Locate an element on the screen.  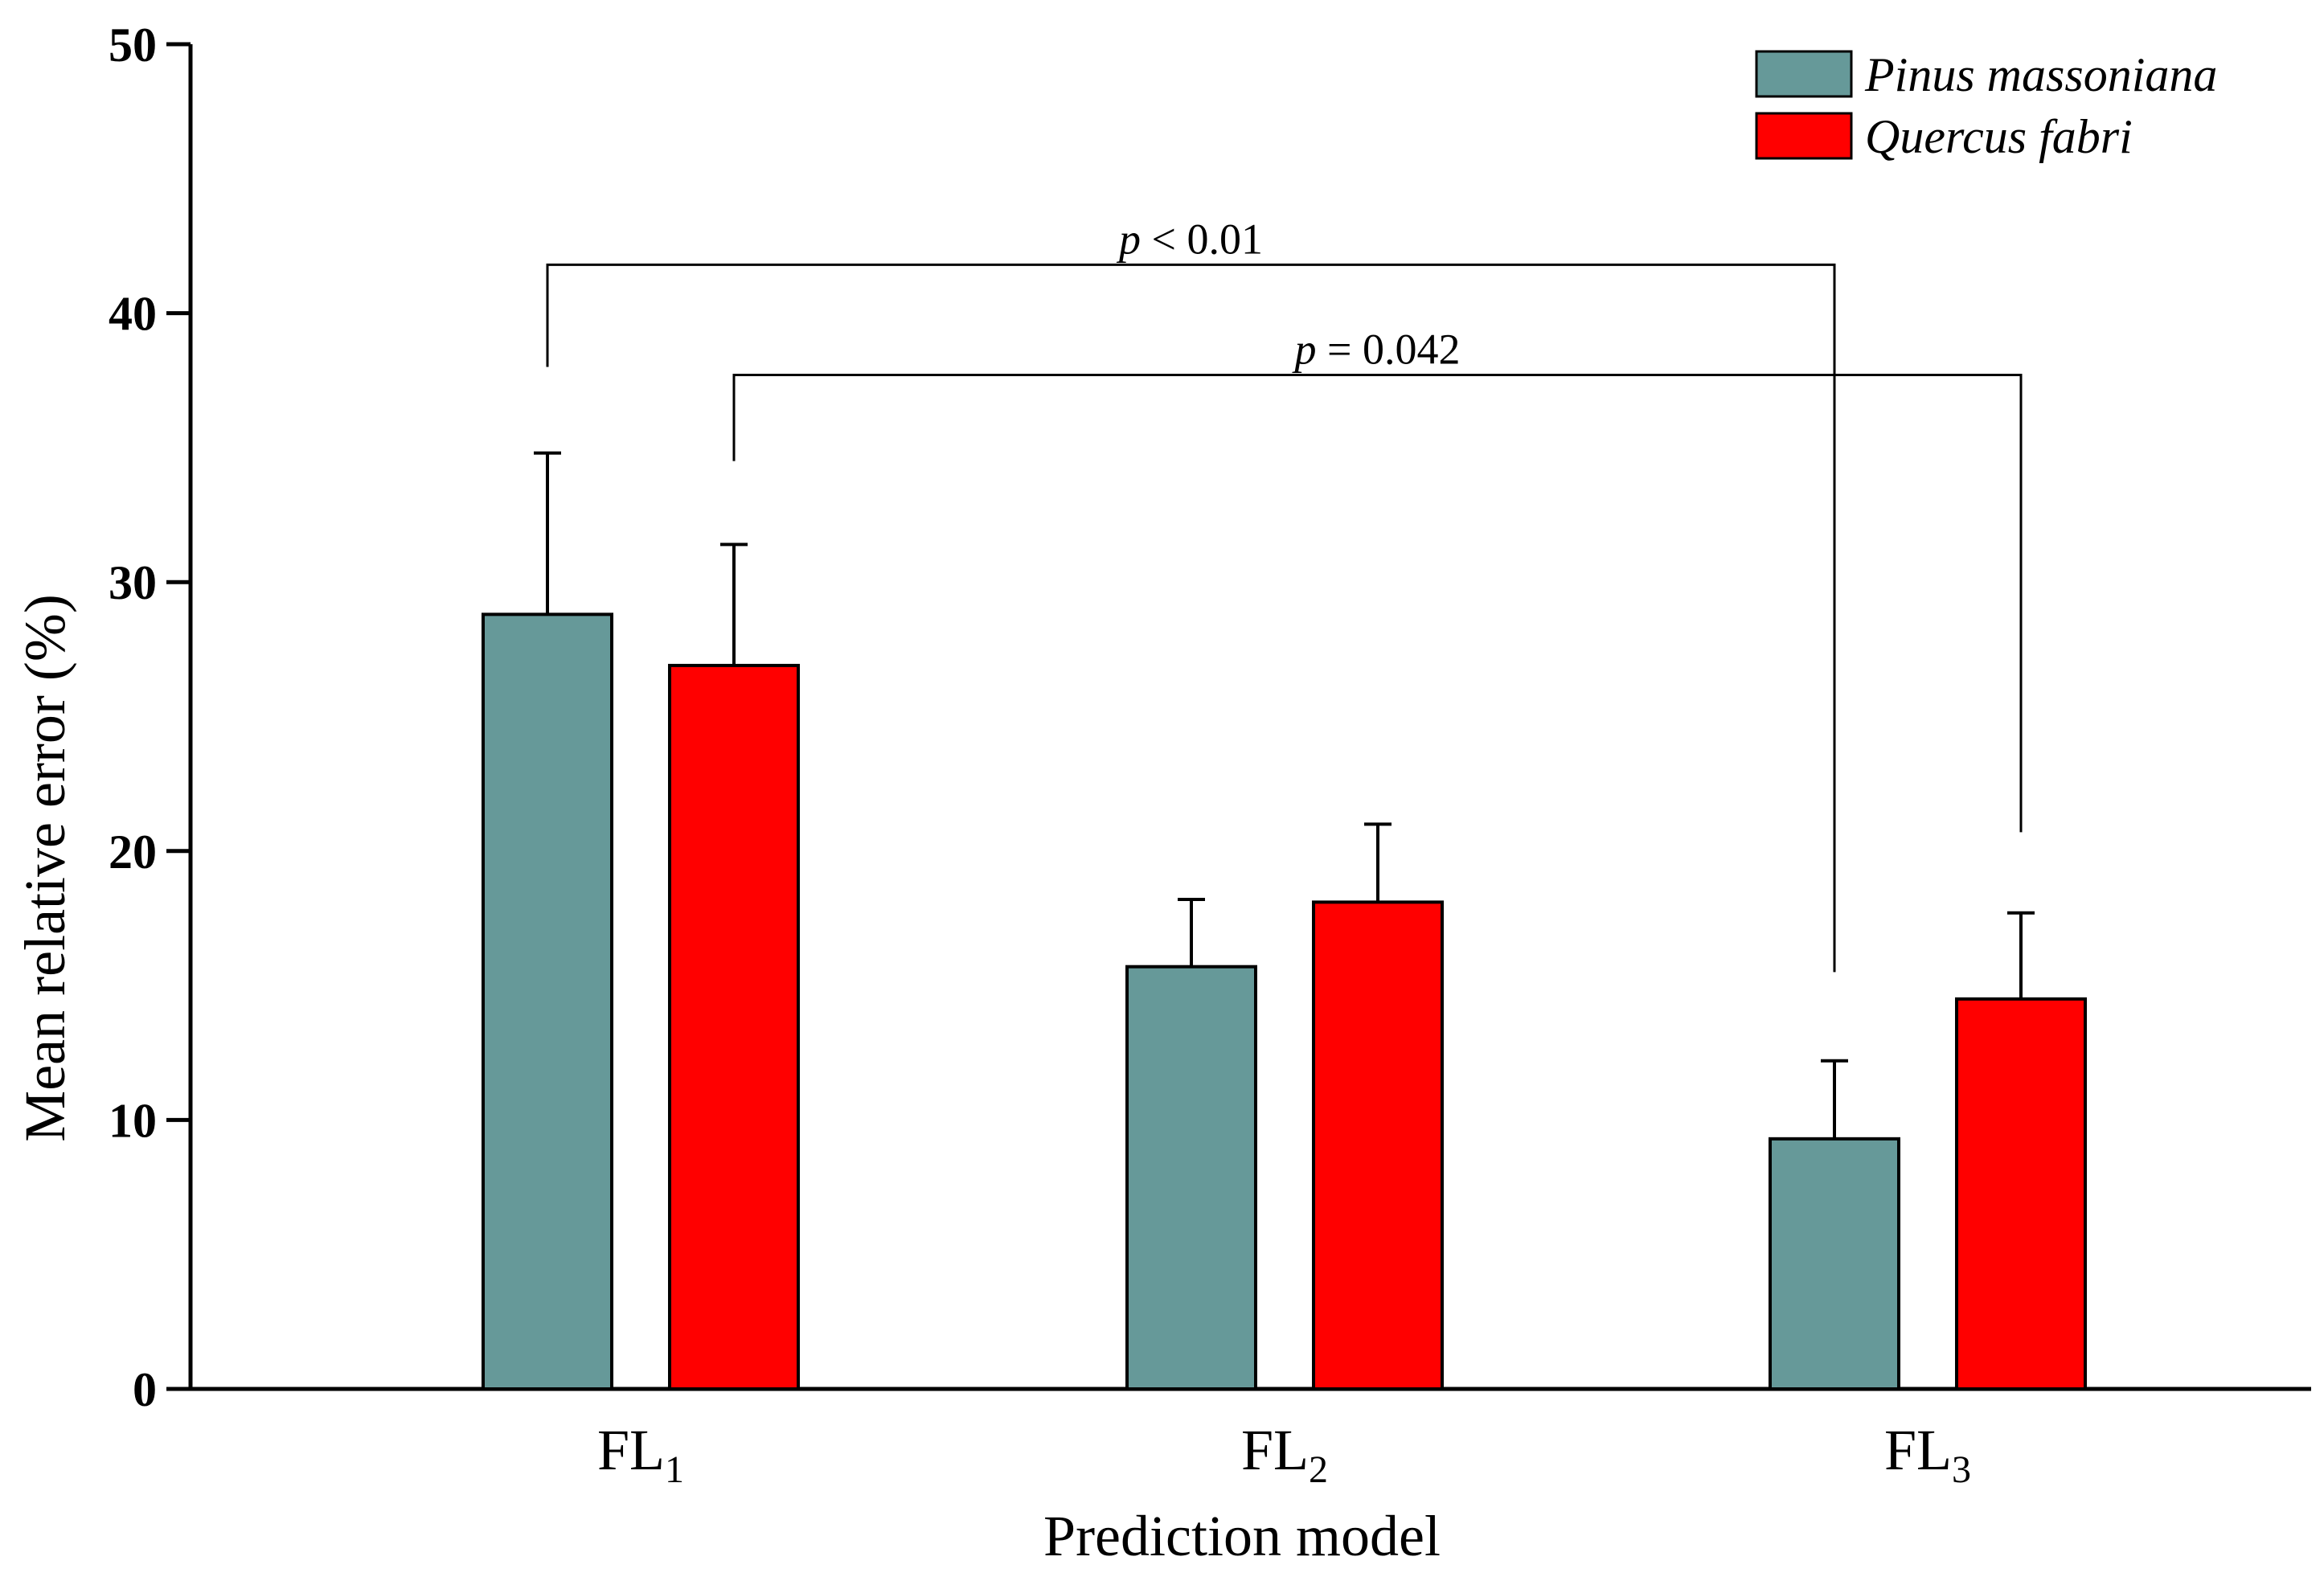
p-value: < 0.01 is located at coordinates (1202, 239).